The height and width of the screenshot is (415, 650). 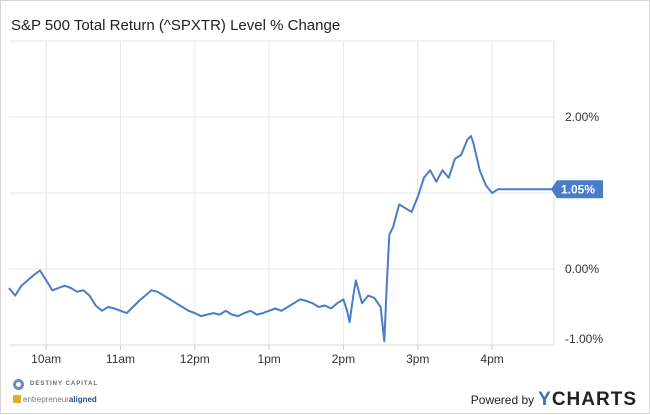 What do you see at coordinates (17, 399) in the screenshot?
I see `entrepreneur-aligned-icon` at bounding box center [17, 399].